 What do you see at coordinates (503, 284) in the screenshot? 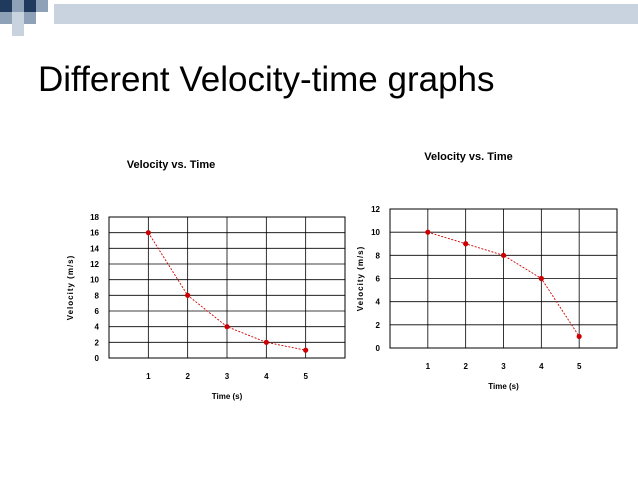
I see `series-line` at bounding box center [503, 284].